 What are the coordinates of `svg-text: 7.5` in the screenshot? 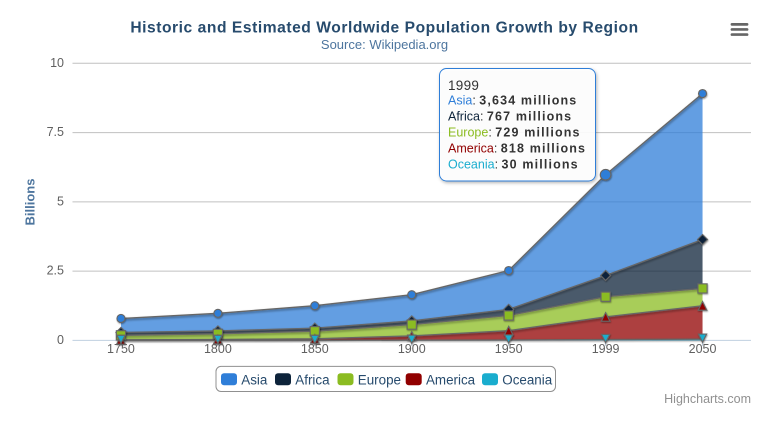 It's located at (55, 132).